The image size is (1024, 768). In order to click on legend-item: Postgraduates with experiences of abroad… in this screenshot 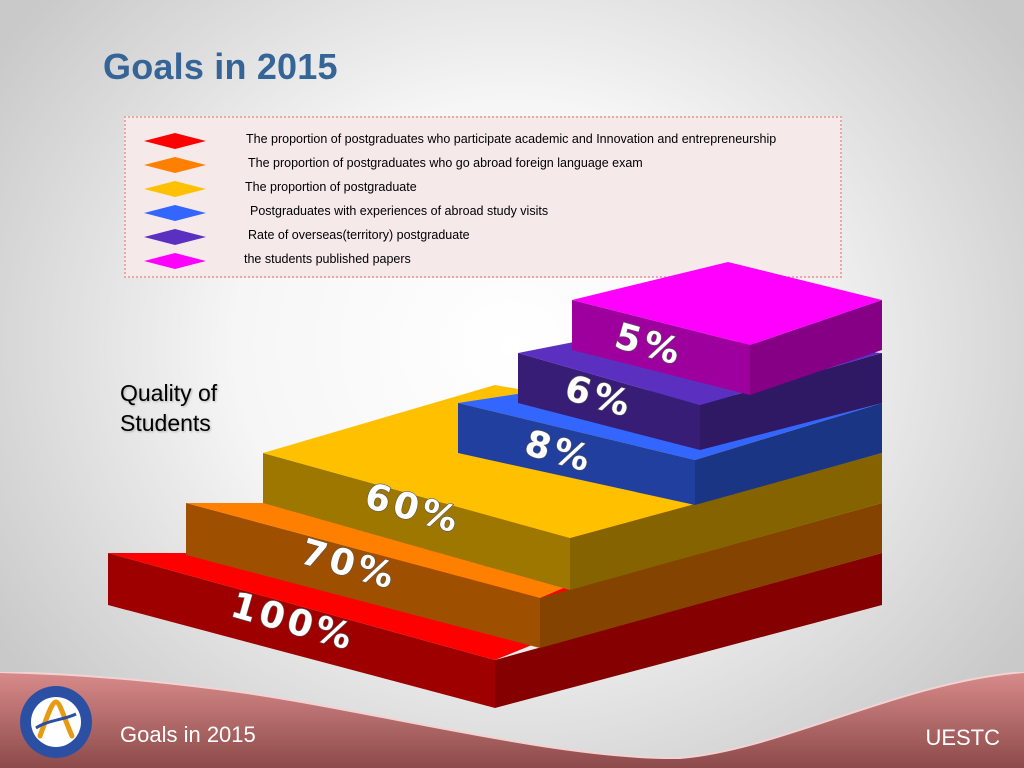, I will do `click(492, 213)`.